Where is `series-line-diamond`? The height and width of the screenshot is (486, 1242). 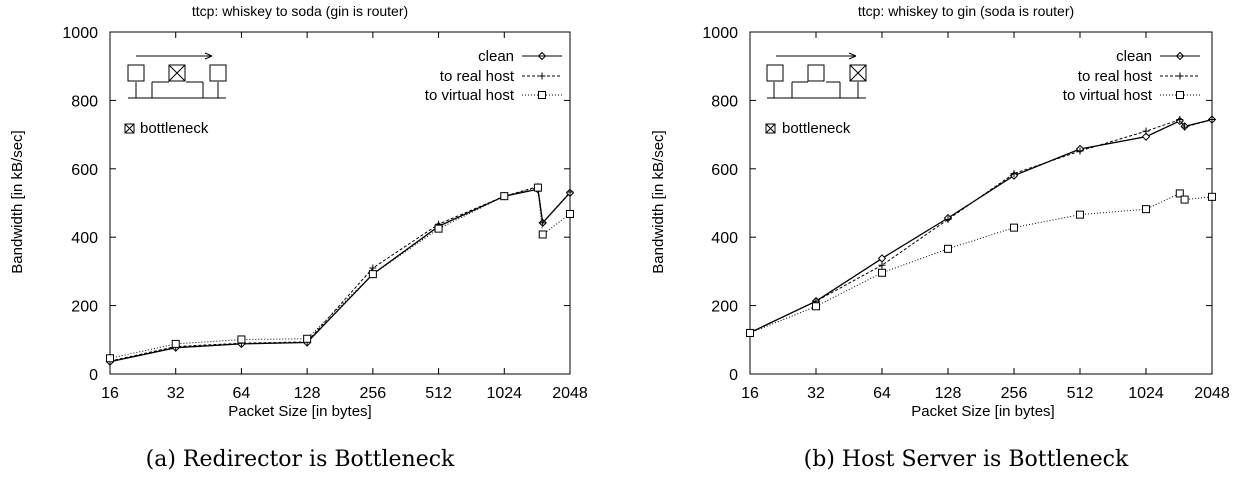
series-line-diamond is located at coordinates (340, 275).